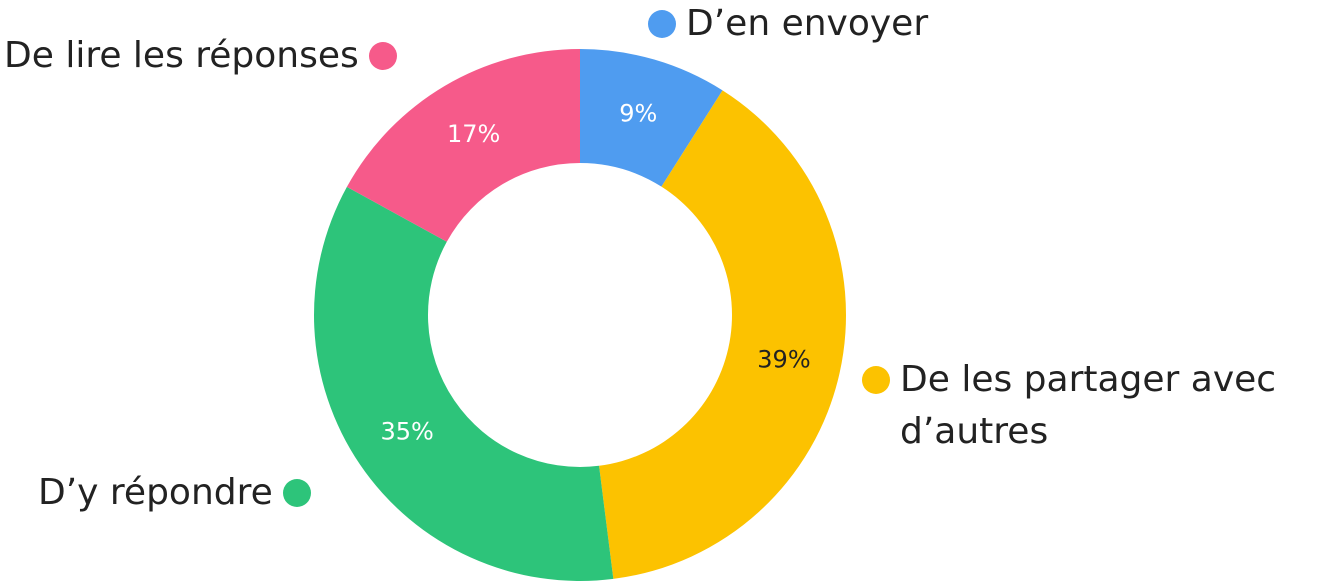  I want to click on value-label: 17%, so click(473, 134).